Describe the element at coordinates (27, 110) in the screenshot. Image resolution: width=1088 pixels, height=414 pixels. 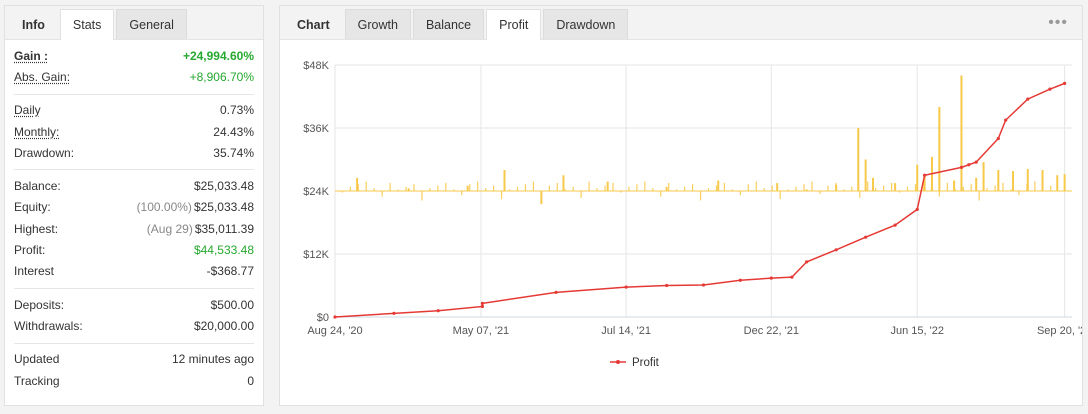
I see `daily-label: Daily` at that location.